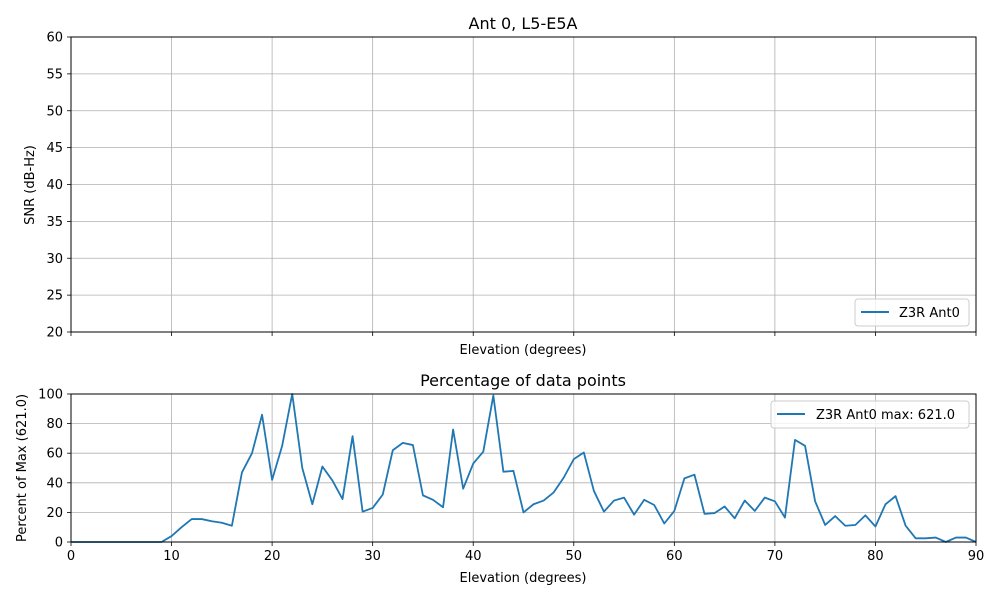  What do you see at coordinates (71, 556) in the screenshot?
I see `percentage-x-tick-label: 0` at bounding box center [71, 556].